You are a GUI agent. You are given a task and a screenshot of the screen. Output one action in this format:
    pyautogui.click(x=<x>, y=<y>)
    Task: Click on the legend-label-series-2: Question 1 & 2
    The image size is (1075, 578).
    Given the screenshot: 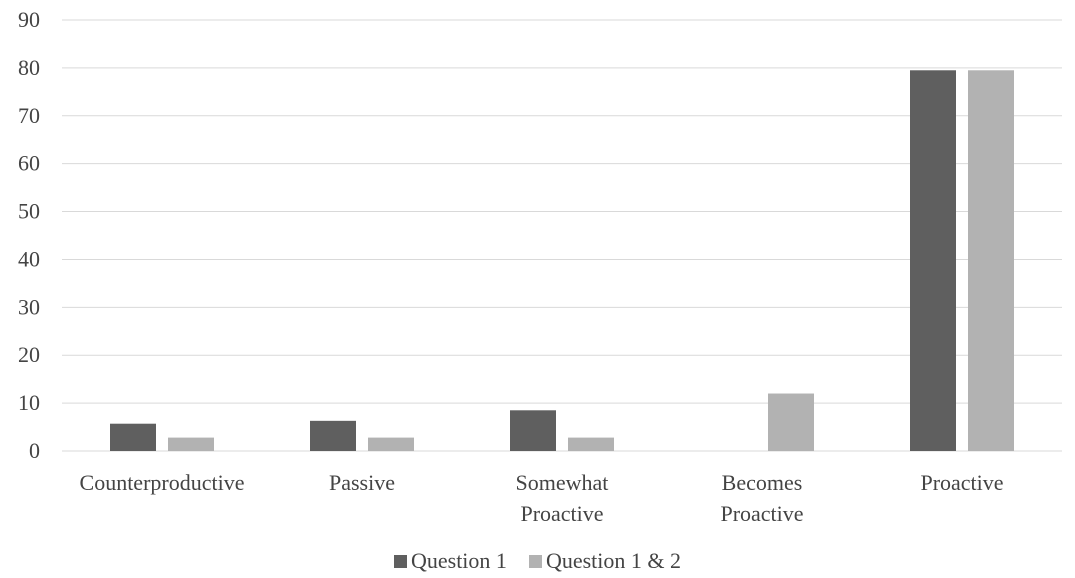 What is the action you would take?
    pyautogui.click(x=613, y=560)
    